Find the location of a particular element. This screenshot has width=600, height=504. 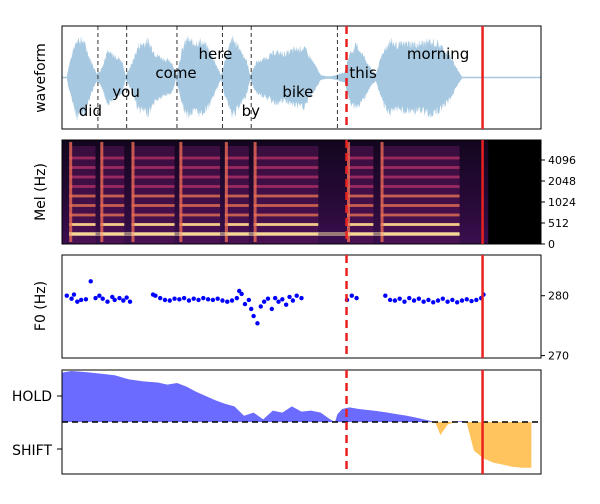

word-label: by is located at coordinates (251, 111).